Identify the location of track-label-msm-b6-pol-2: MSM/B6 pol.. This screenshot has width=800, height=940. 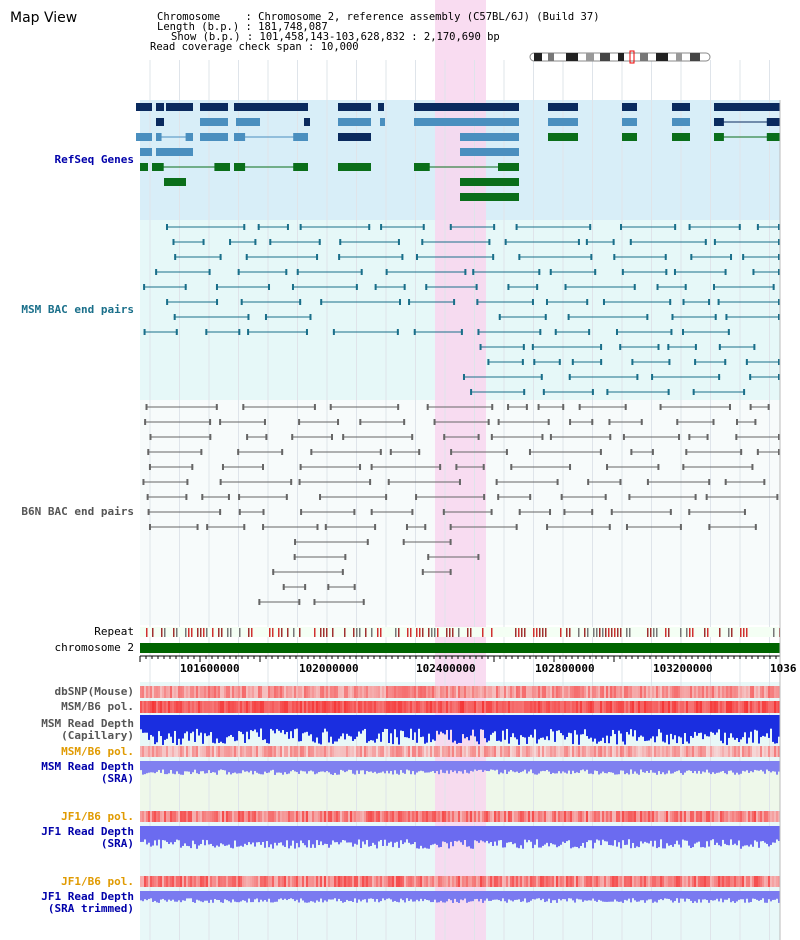
(97, 751).